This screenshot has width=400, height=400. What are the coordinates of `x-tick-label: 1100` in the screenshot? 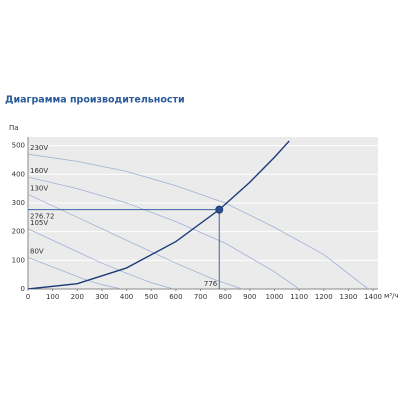 It's located at (299, 297).